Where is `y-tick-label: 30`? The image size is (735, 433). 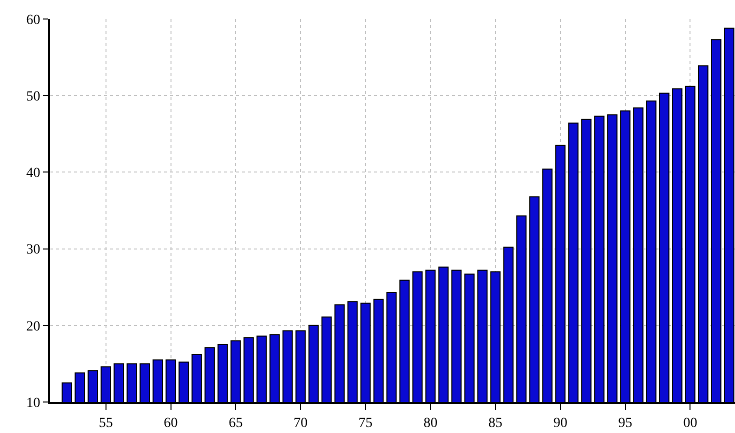
y-tick-label: 30 is located at coordinates (33, 250).